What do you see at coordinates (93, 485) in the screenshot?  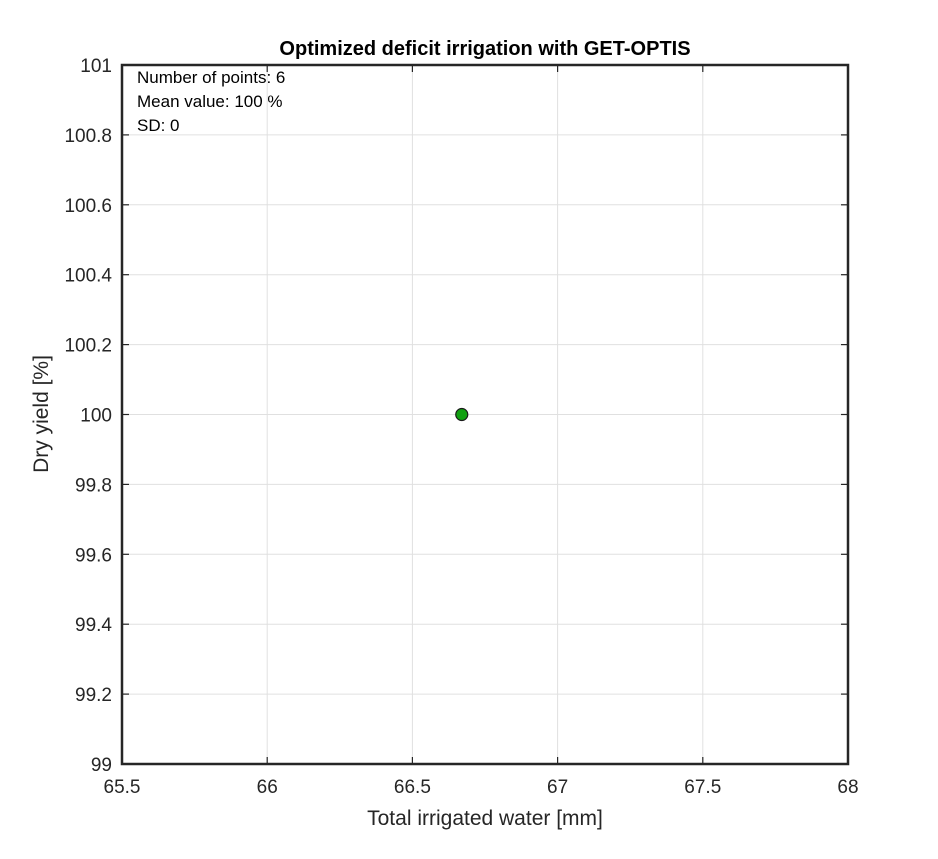 I see `y-tick-label: 99.8` at bounding box center [93, 485].